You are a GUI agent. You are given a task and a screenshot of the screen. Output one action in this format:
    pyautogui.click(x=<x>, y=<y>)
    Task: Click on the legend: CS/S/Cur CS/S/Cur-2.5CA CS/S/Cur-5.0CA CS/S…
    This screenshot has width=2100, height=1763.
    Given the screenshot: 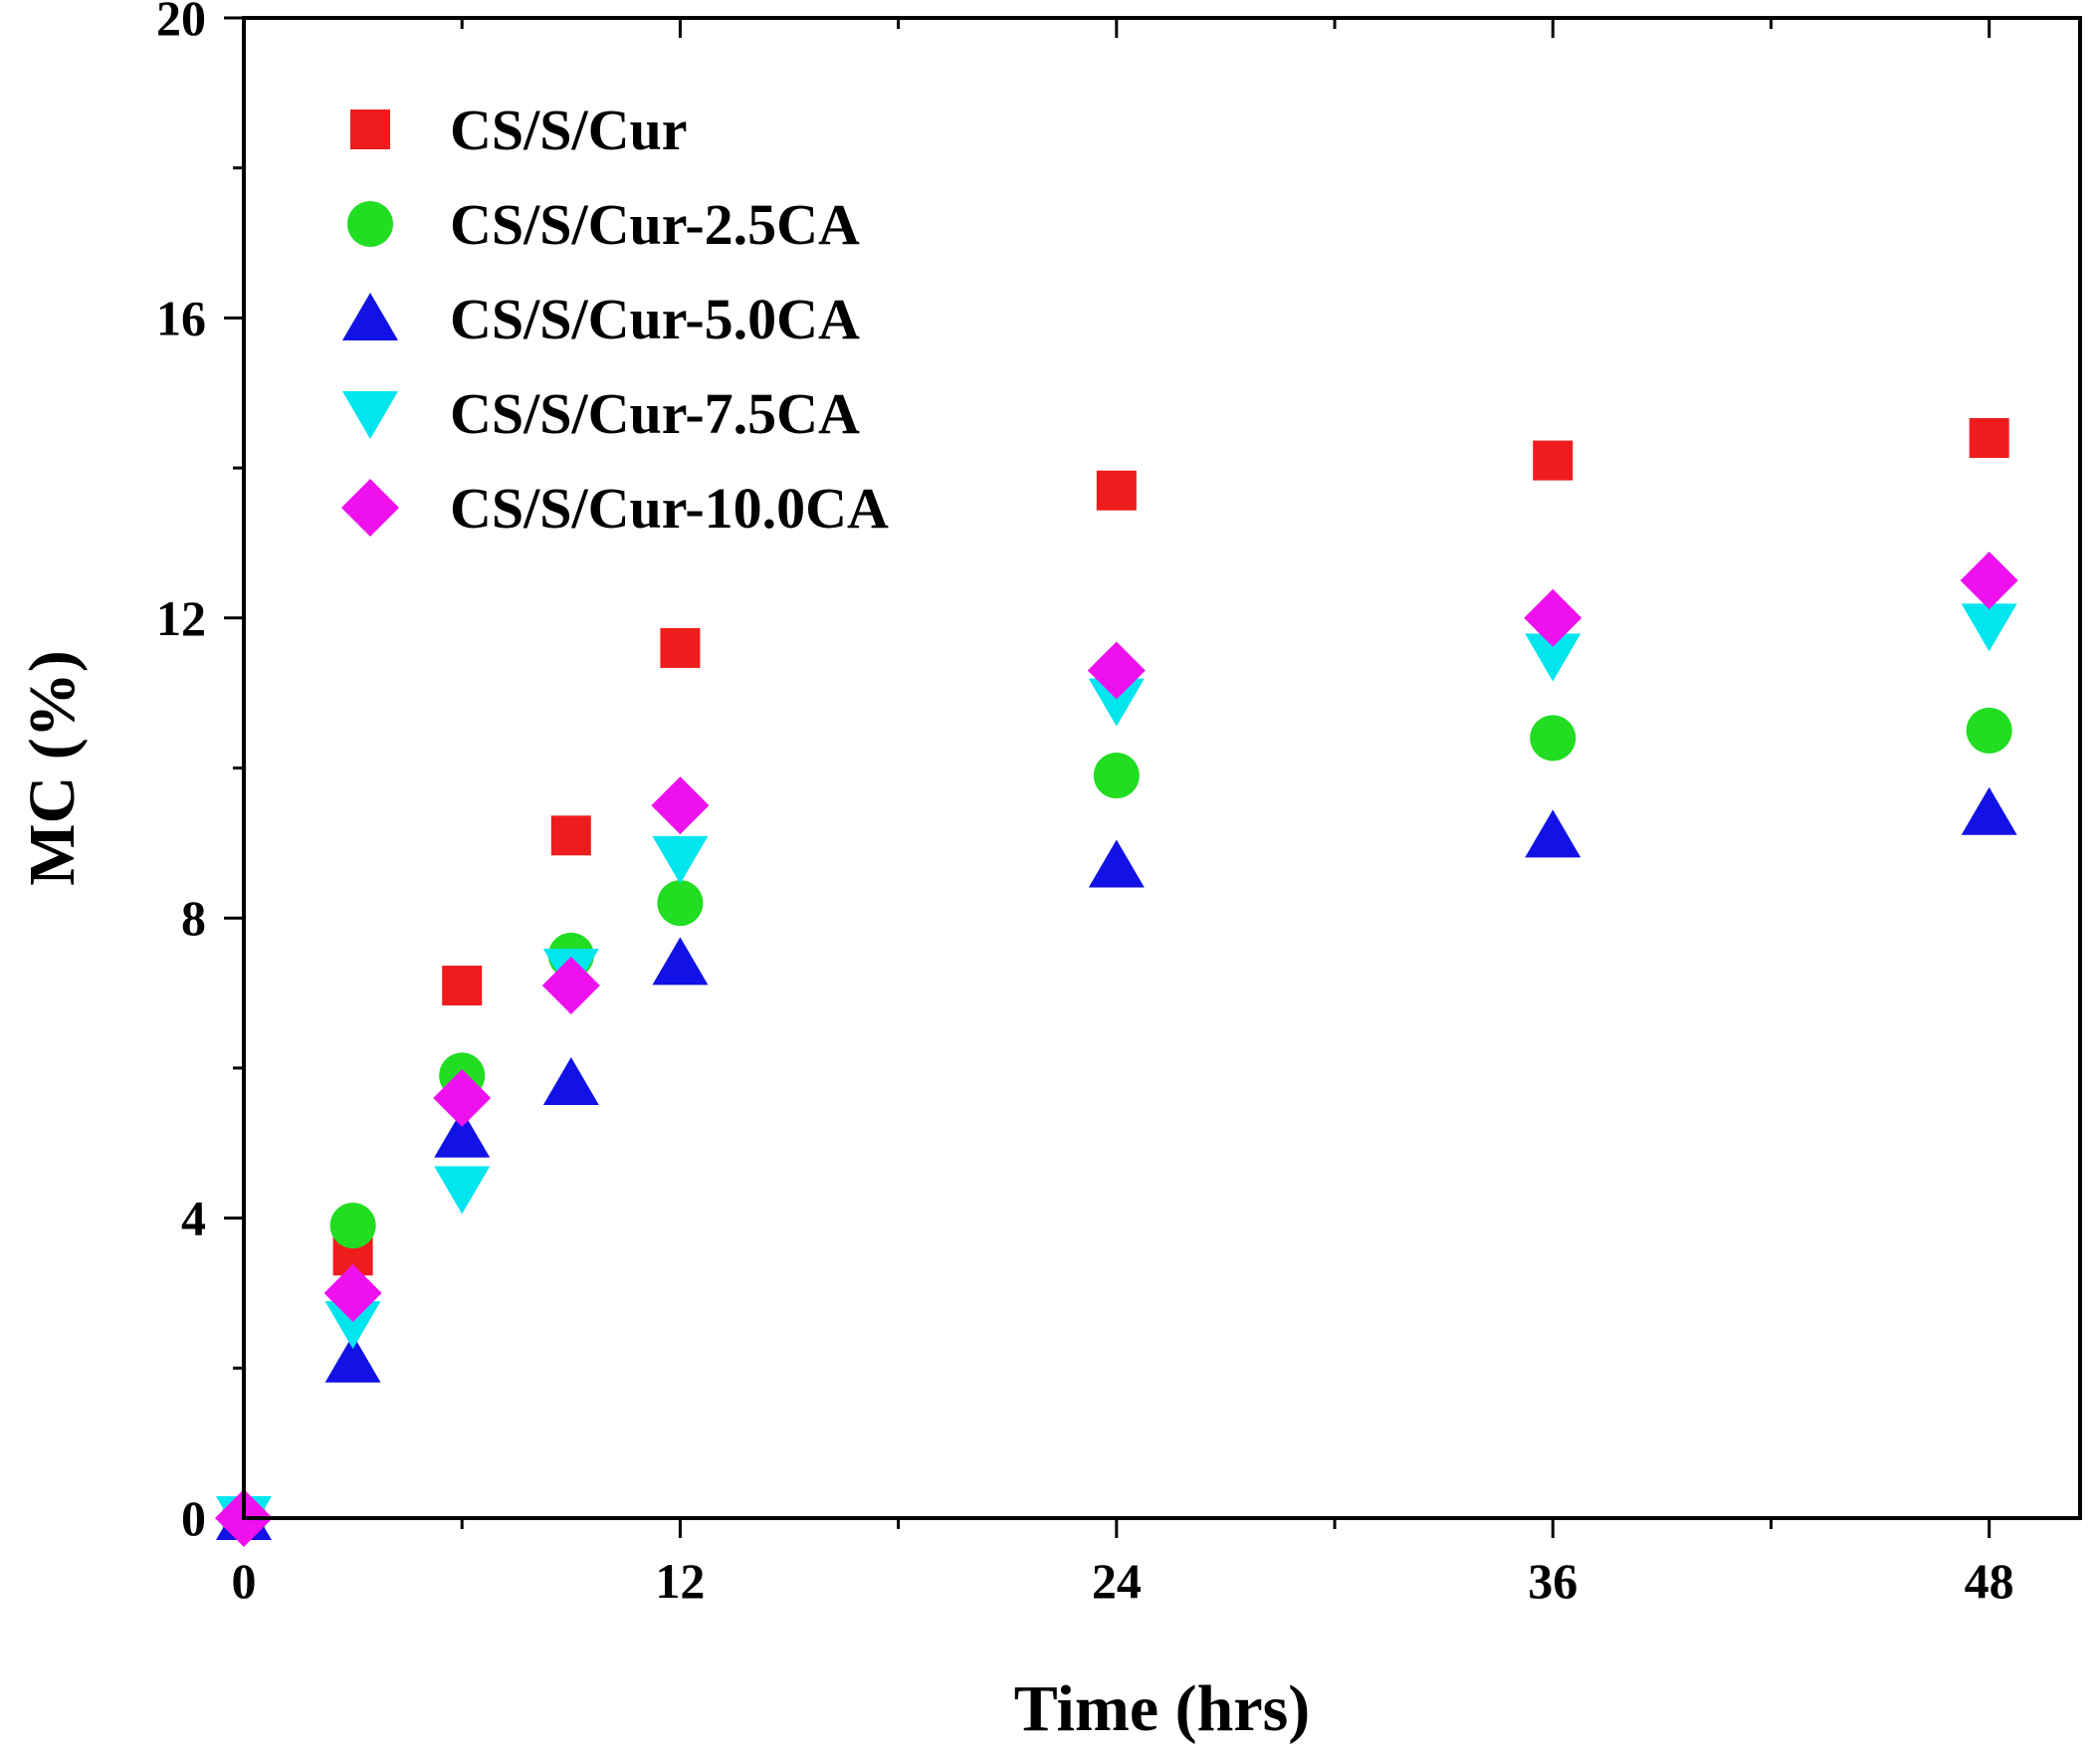 What is the action you would take?
    pyautogui.click(x=615, y=319)
    